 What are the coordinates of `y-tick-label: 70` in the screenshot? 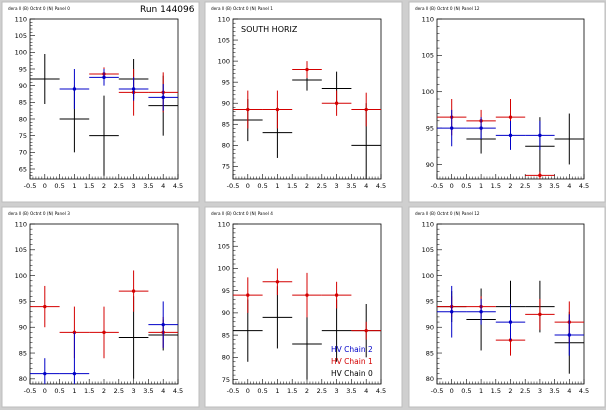 It's located at (23, 153).